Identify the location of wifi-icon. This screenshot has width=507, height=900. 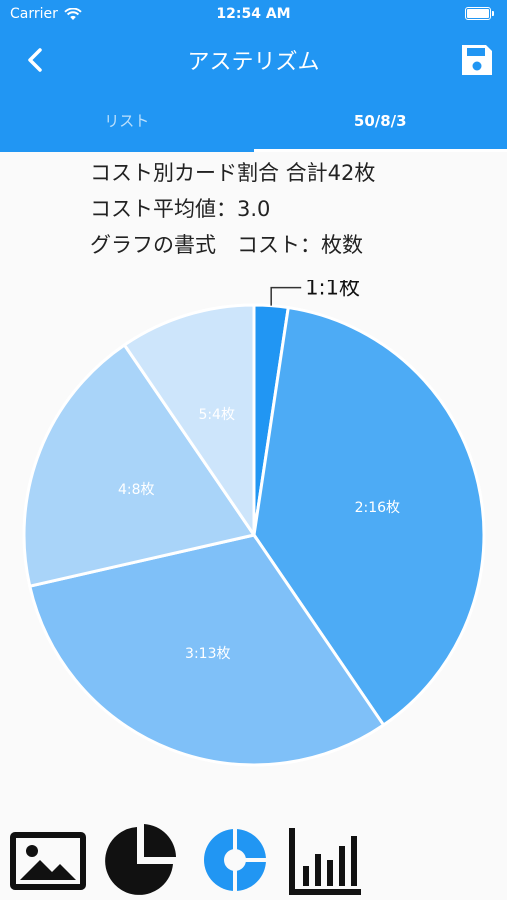
(73, 13).